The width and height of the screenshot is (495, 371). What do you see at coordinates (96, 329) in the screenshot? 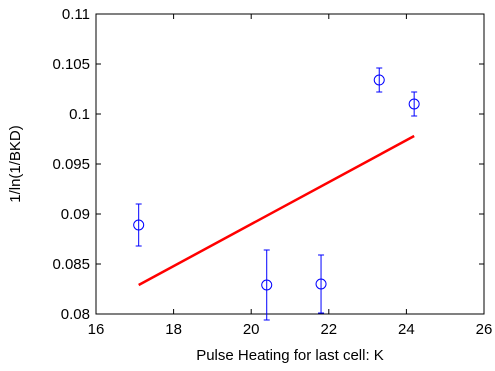
I see `x-tick-label: 16` at bounding box center [96, 329].